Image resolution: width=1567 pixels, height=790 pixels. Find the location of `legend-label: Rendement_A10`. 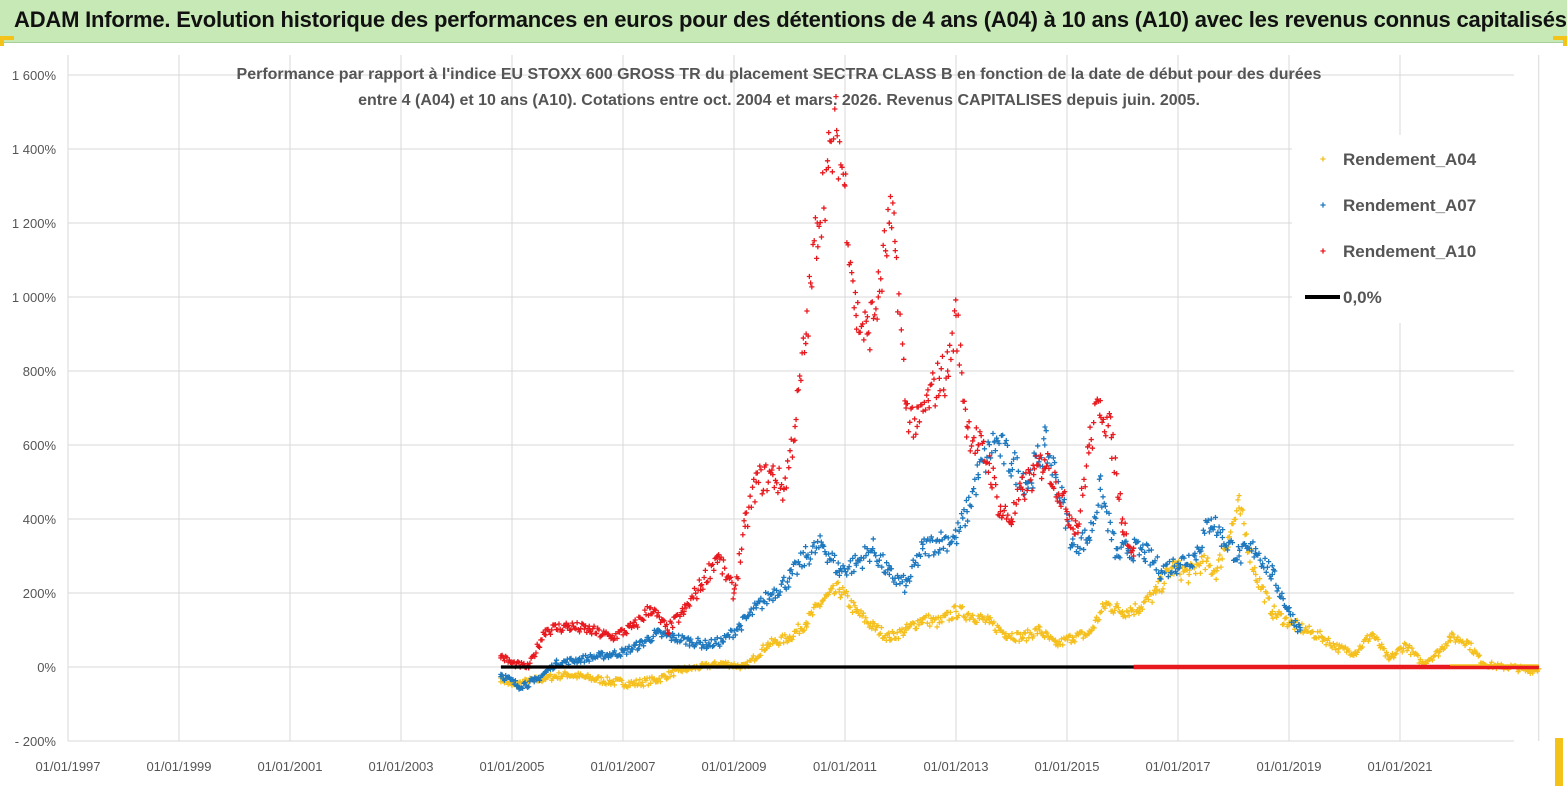

legend-label: Rendement_A10 is located at coordinates (1409, 251).